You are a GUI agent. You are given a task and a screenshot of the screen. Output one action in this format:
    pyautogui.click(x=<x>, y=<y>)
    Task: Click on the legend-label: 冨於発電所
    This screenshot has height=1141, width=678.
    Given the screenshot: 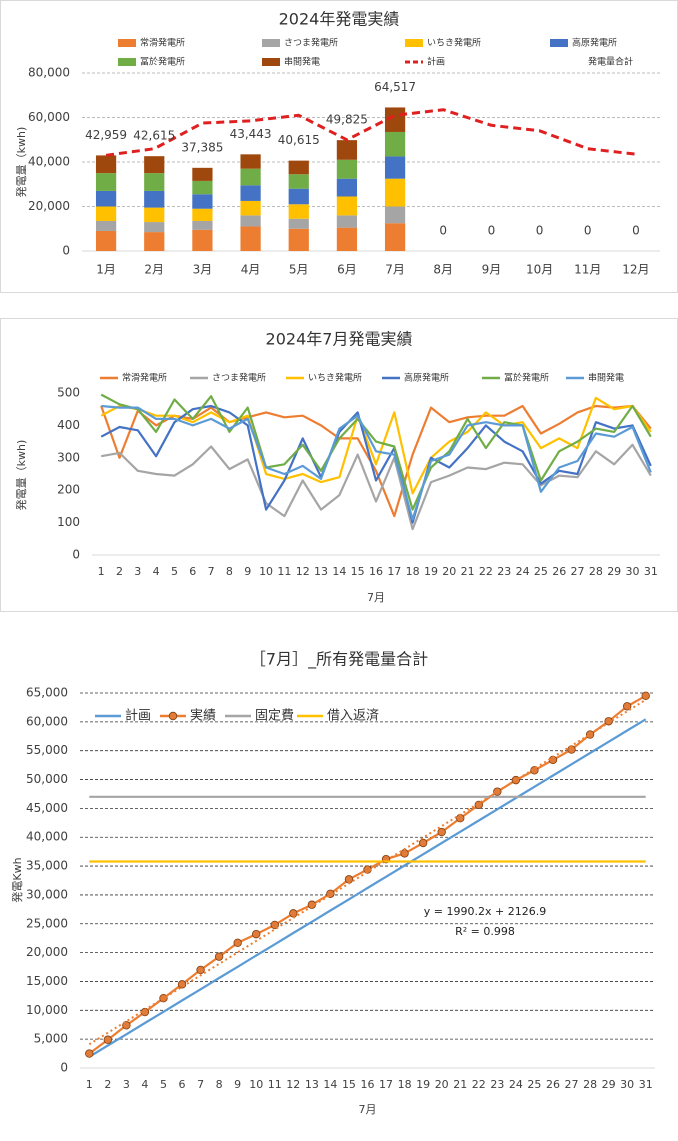 What is the action you would take?
    pyautogui.click(x=526, y=378)
    